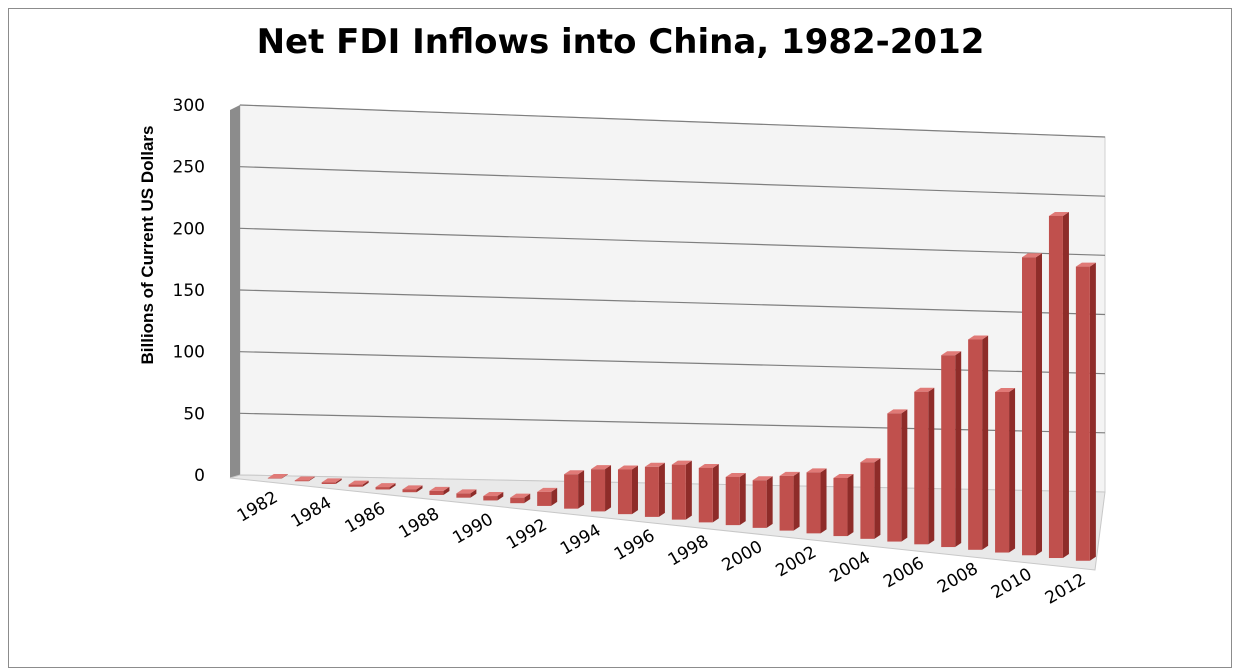 Image resolution: width=1241 pixels, height=668 pixels. What do you see at coordinates (742, 556) in the screenshot?
I see `x-tick-label: 2000` at bounding box center [742, 556].